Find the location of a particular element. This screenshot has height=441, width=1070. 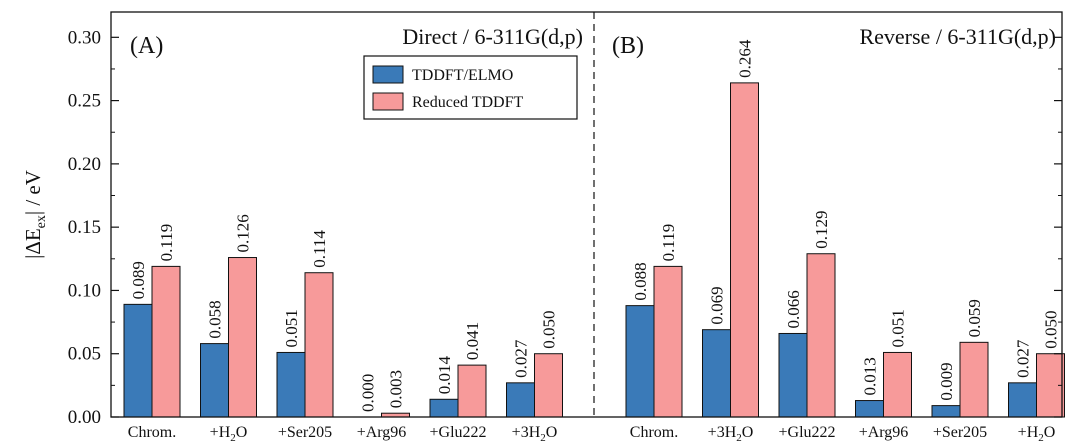

y-axis-label: |ΔEex| / eV is located at coordinates (35, 214).